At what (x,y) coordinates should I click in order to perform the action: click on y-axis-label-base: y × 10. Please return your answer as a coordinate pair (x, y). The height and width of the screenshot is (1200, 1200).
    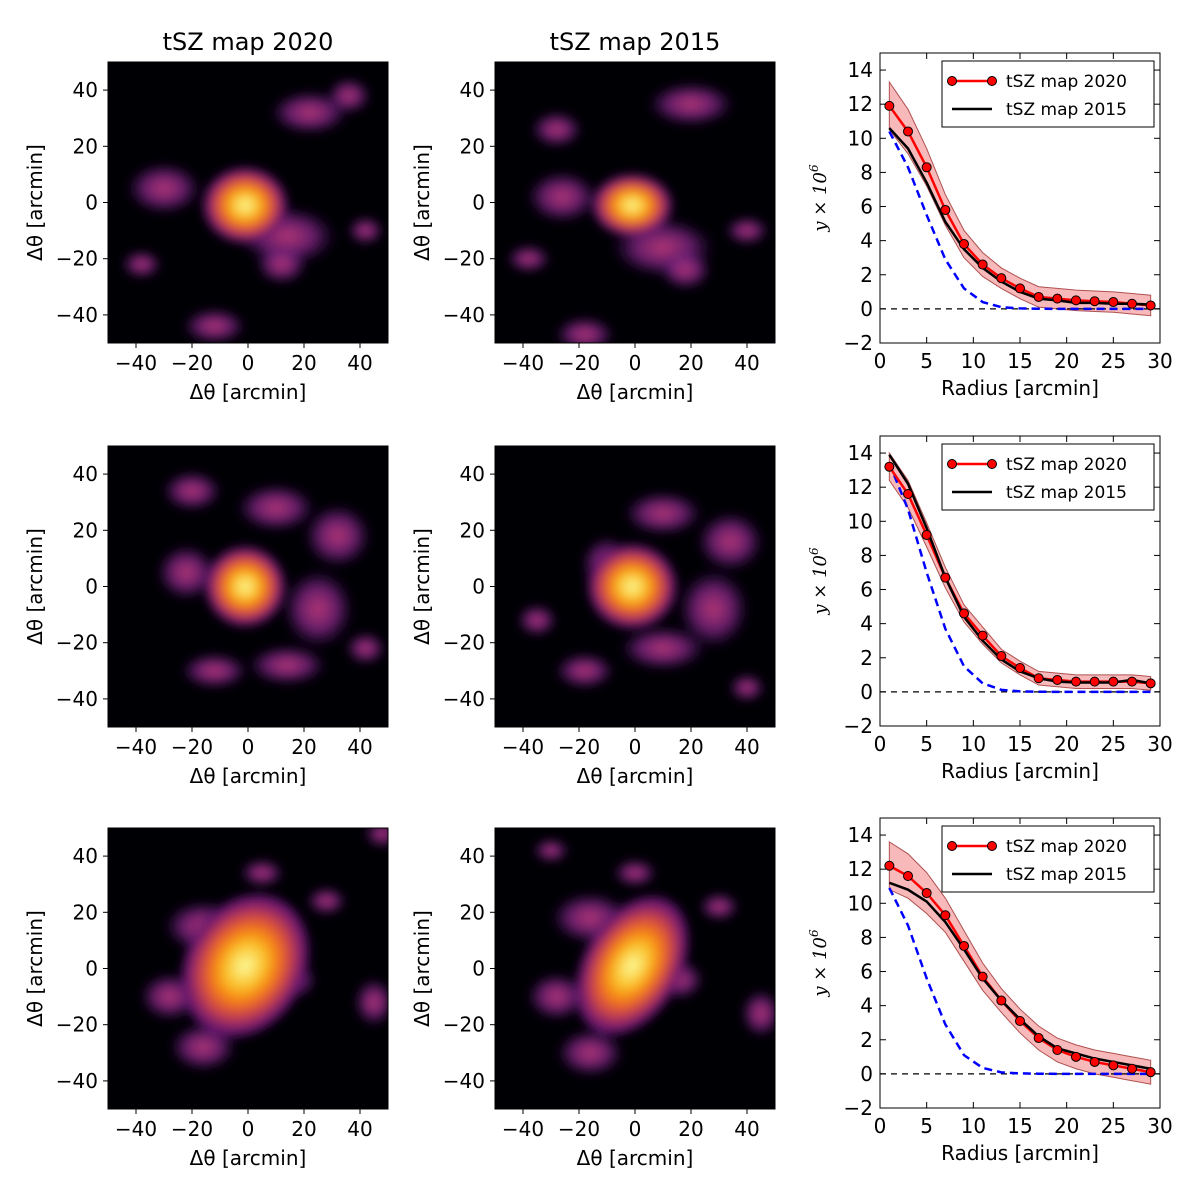
    Looking at the image, I should click on (820, 967).